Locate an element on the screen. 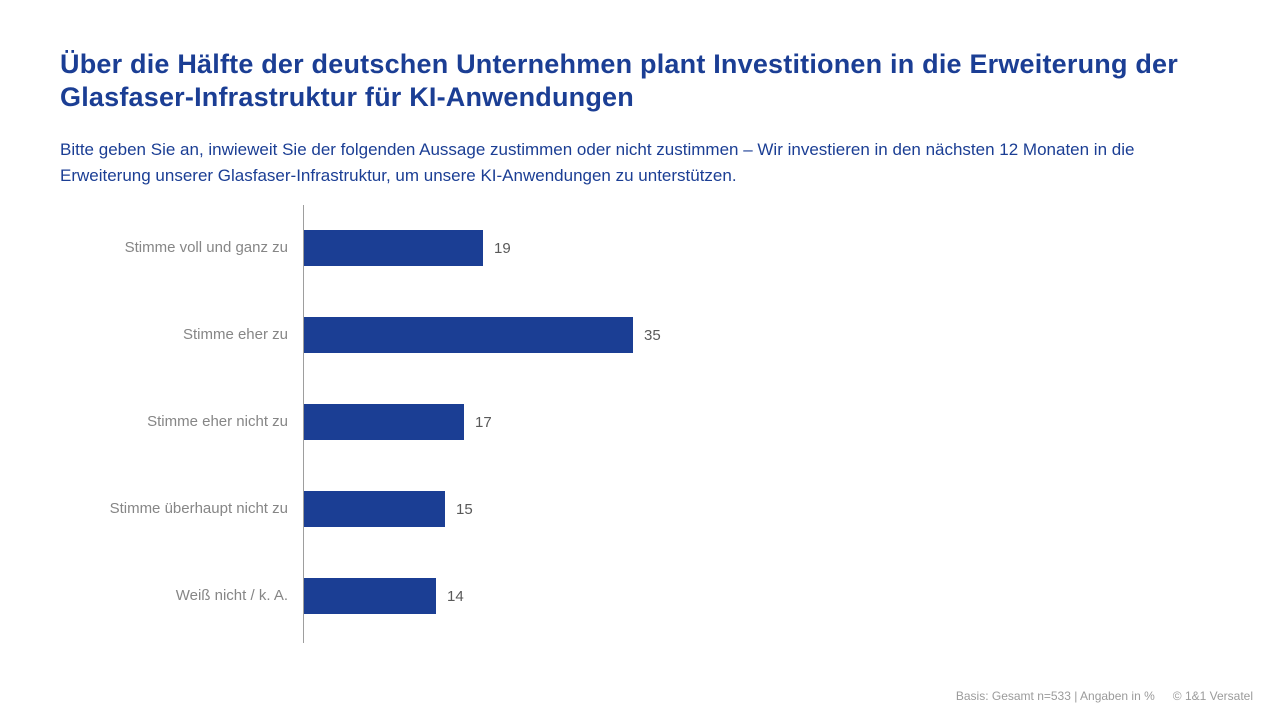 The image size is (1280, 720). category-label: Stimme überhaupt nicht zu is located at coordinates (198, 508).